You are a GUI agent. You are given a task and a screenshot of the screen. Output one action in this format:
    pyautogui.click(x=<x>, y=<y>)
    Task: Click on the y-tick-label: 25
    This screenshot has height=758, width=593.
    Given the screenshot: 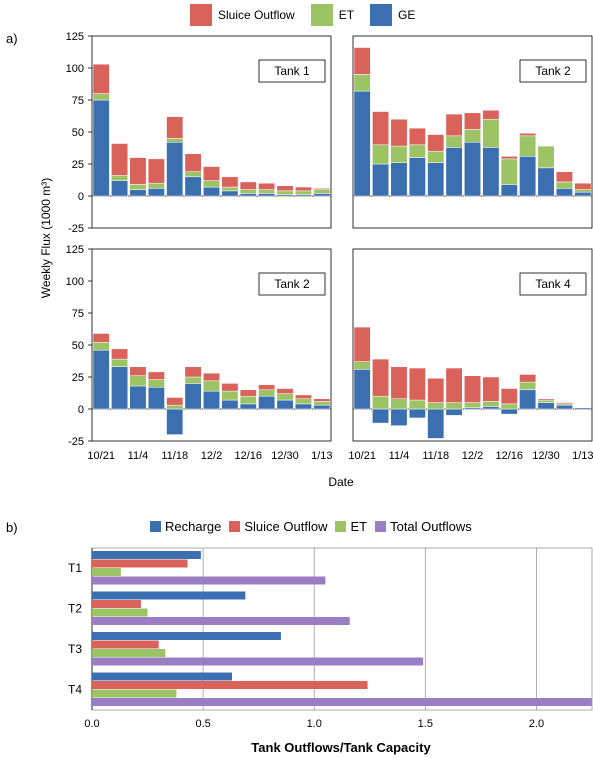 What is the action you would take?
    pyautogui.click(x=78, y=378)
    